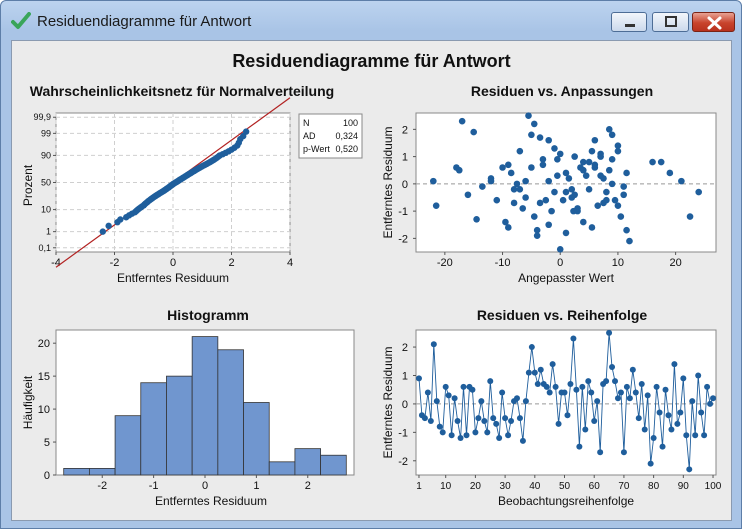  I want to click on close-icon, so click(714, 23).